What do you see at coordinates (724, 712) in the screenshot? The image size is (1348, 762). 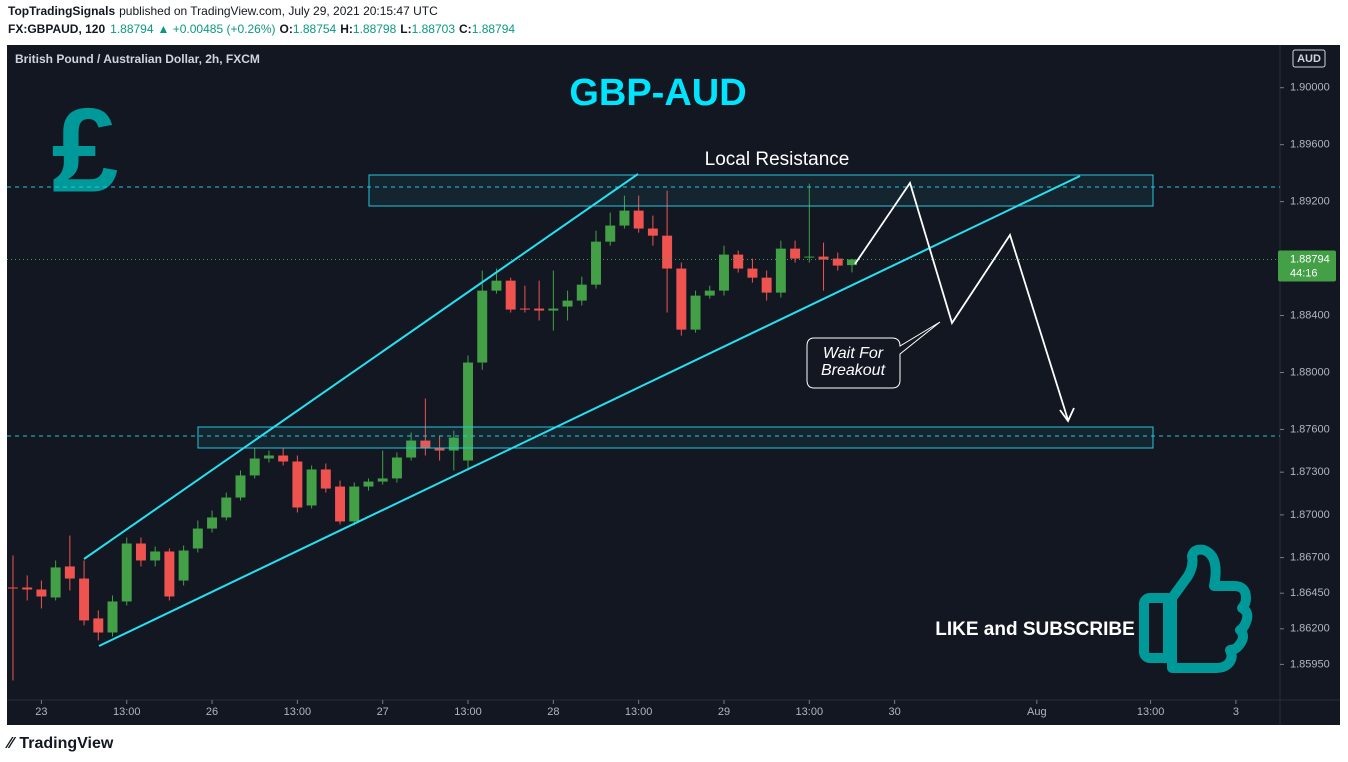 I see `x-tick-label: 29` at bounding box center [724, 712].